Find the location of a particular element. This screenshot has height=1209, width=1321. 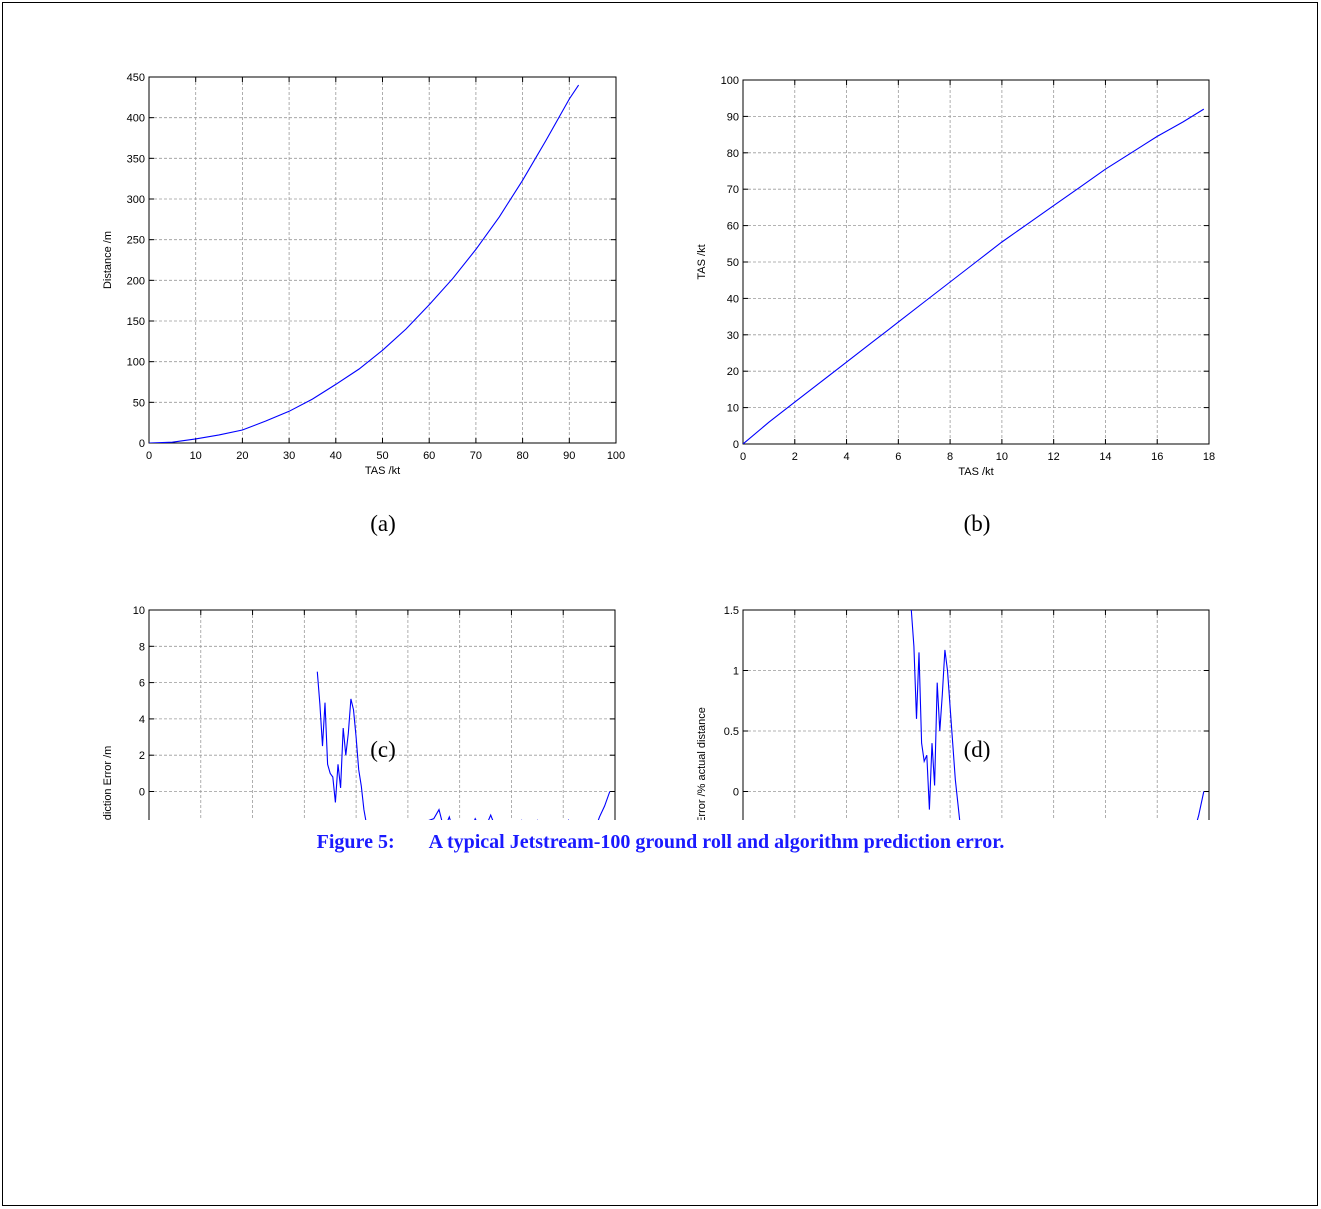

x-tick-label-a: 50 is located at coordinates (382, 456).